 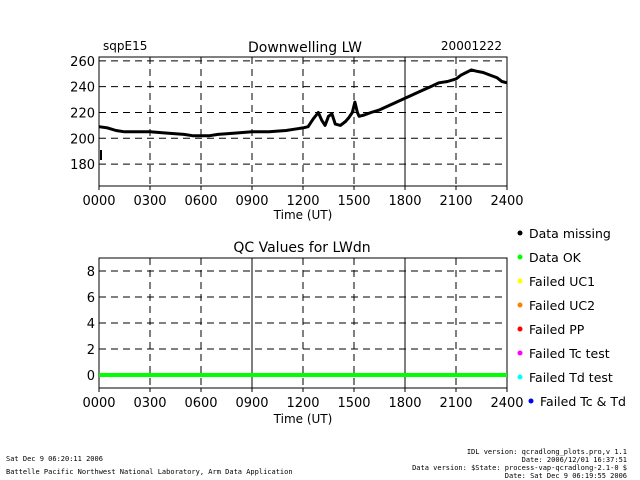 I want to click on data-date-text: Date: Sat Dec 9 06:19:55 2006, so click(x=566, y=476).